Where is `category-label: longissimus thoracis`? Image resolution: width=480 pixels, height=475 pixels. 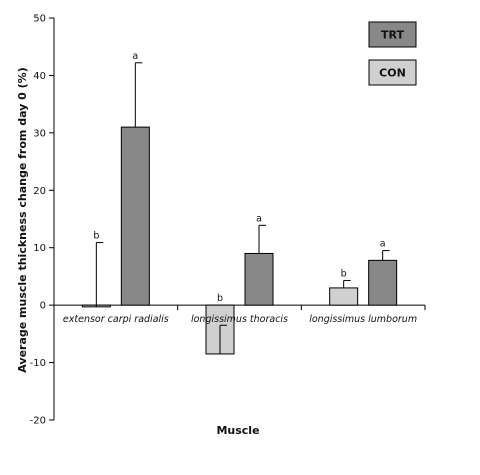
category-label: longissimus thoracis is located at coordinates (239, 319).